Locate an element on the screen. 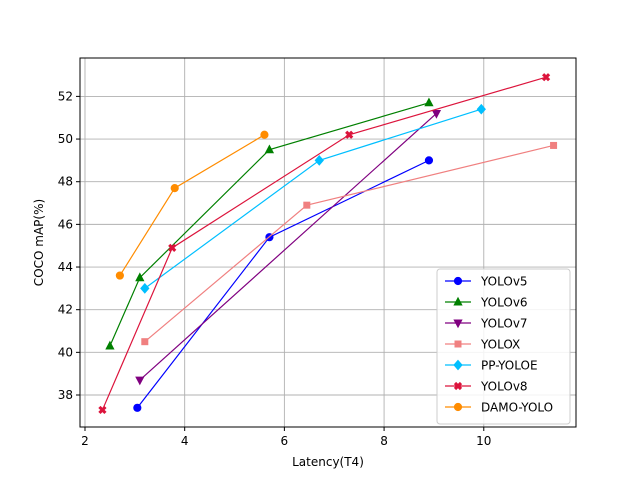  y-tick-label: 50 is located at coordinates (65, 139).